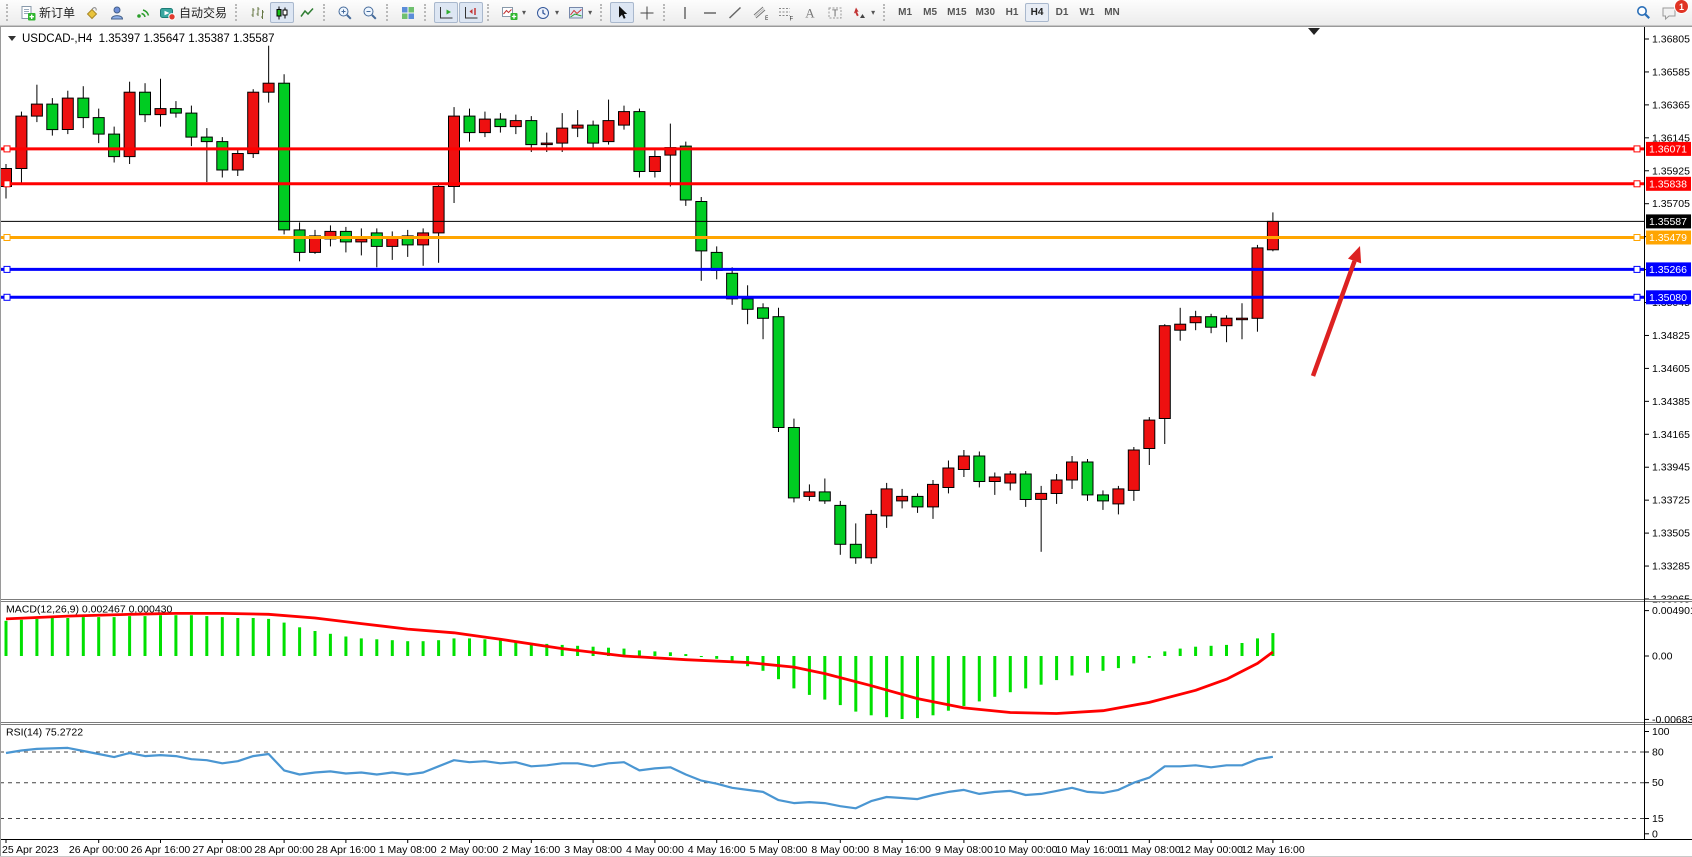  I want to click on svg-text: 0, so click(1655, 834).